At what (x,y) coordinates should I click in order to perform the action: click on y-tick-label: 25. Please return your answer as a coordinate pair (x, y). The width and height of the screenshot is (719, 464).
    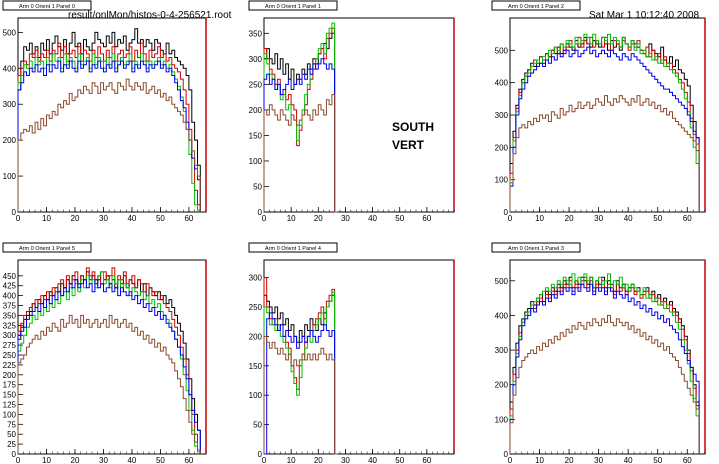
    Looking at the image, I should click on (11, 444).